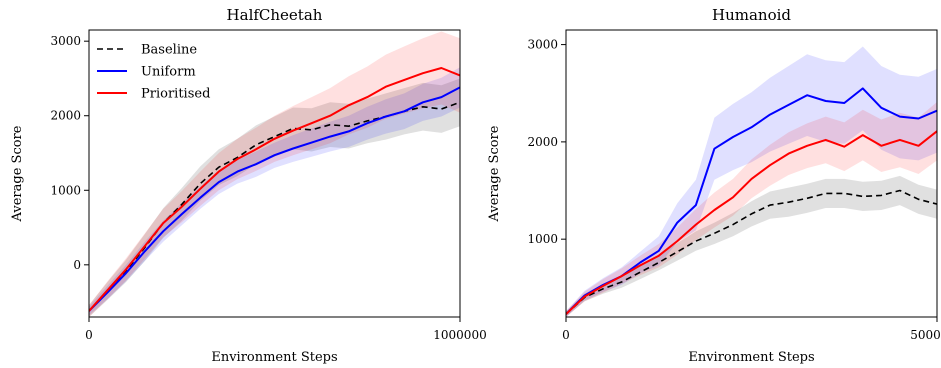 The image size is (941, 368). What do you see at coordinates (459, 335) in the screenshot?
I see `x-tick-label: 1000000` at bounding box center [459, 335].